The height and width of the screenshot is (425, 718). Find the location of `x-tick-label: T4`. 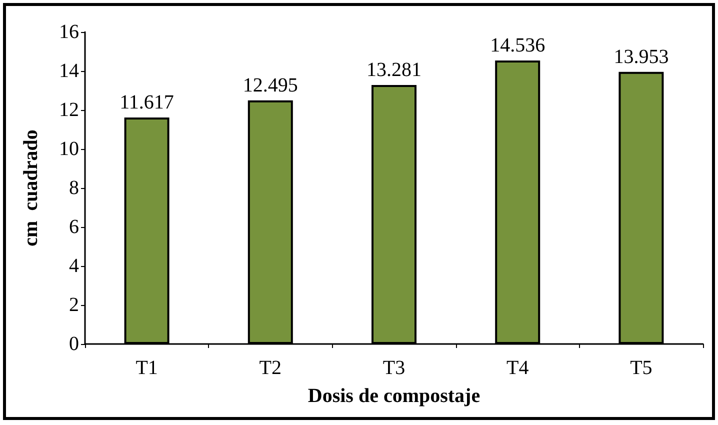

x-tick-label: T4 is located at coordinates (517, 368).